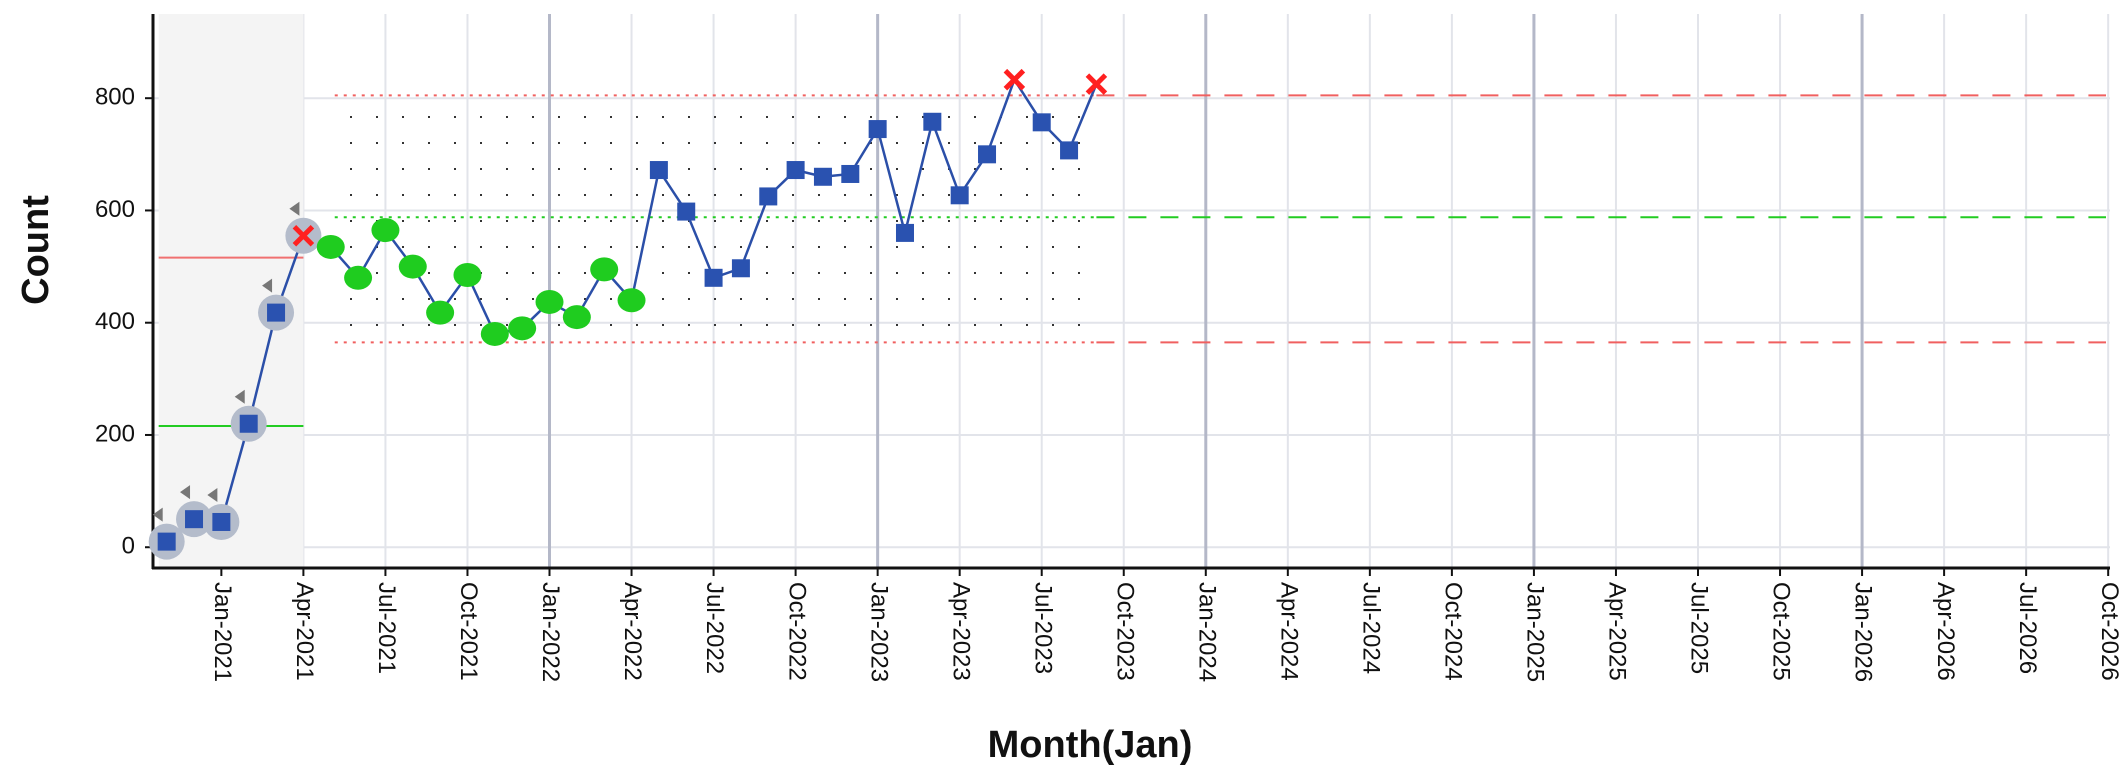 The height and width of the screenshot is (778, 2126). I want to click on x-tick-label: Jan-2024, so click(1206, 632).